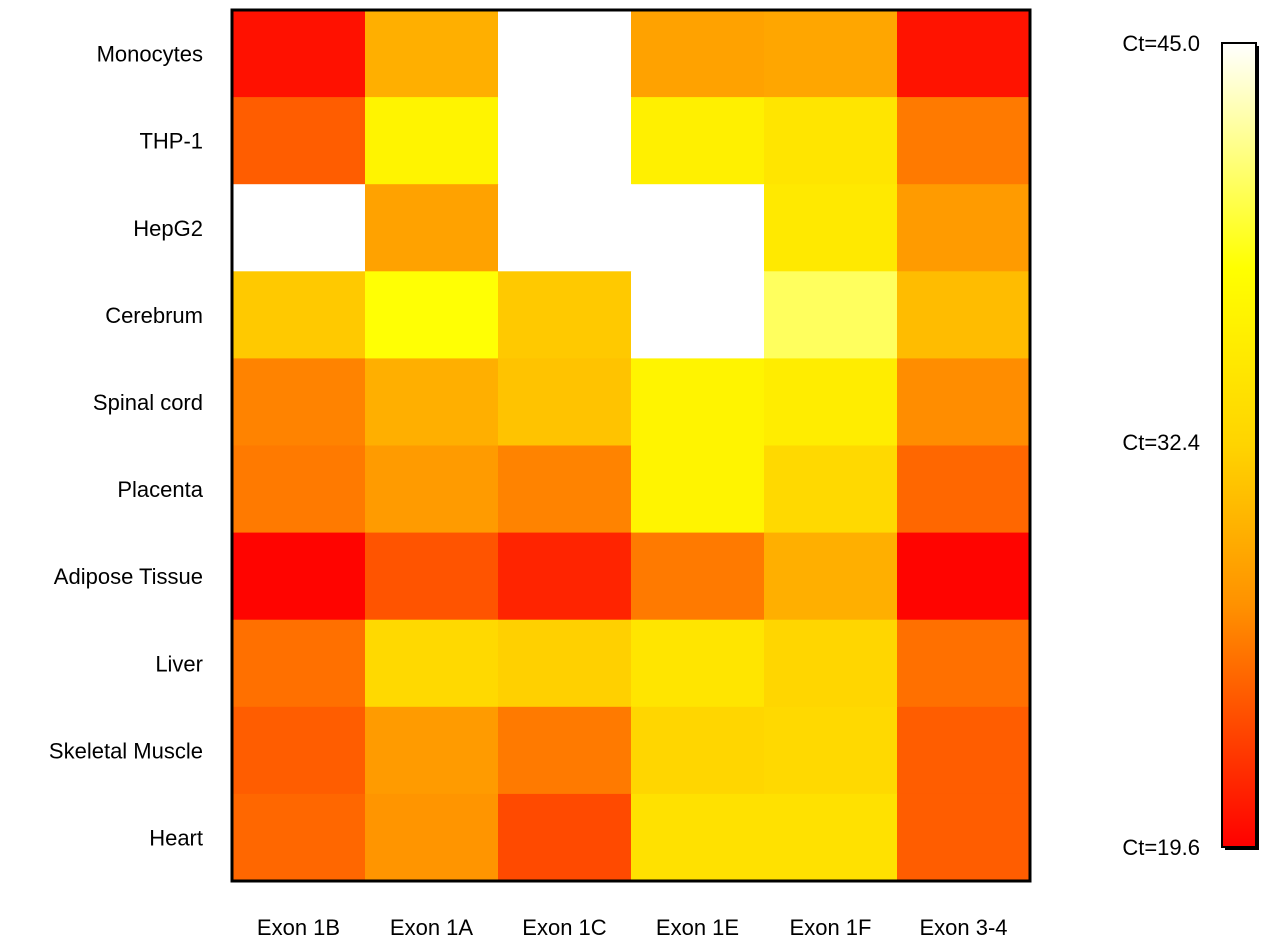 The height and width of the screenshot is (942, 1264). What do you see at coordinates (160, 489) in the screenshot?
I see `row-label: Placenta` at bounding box center [160, 489].